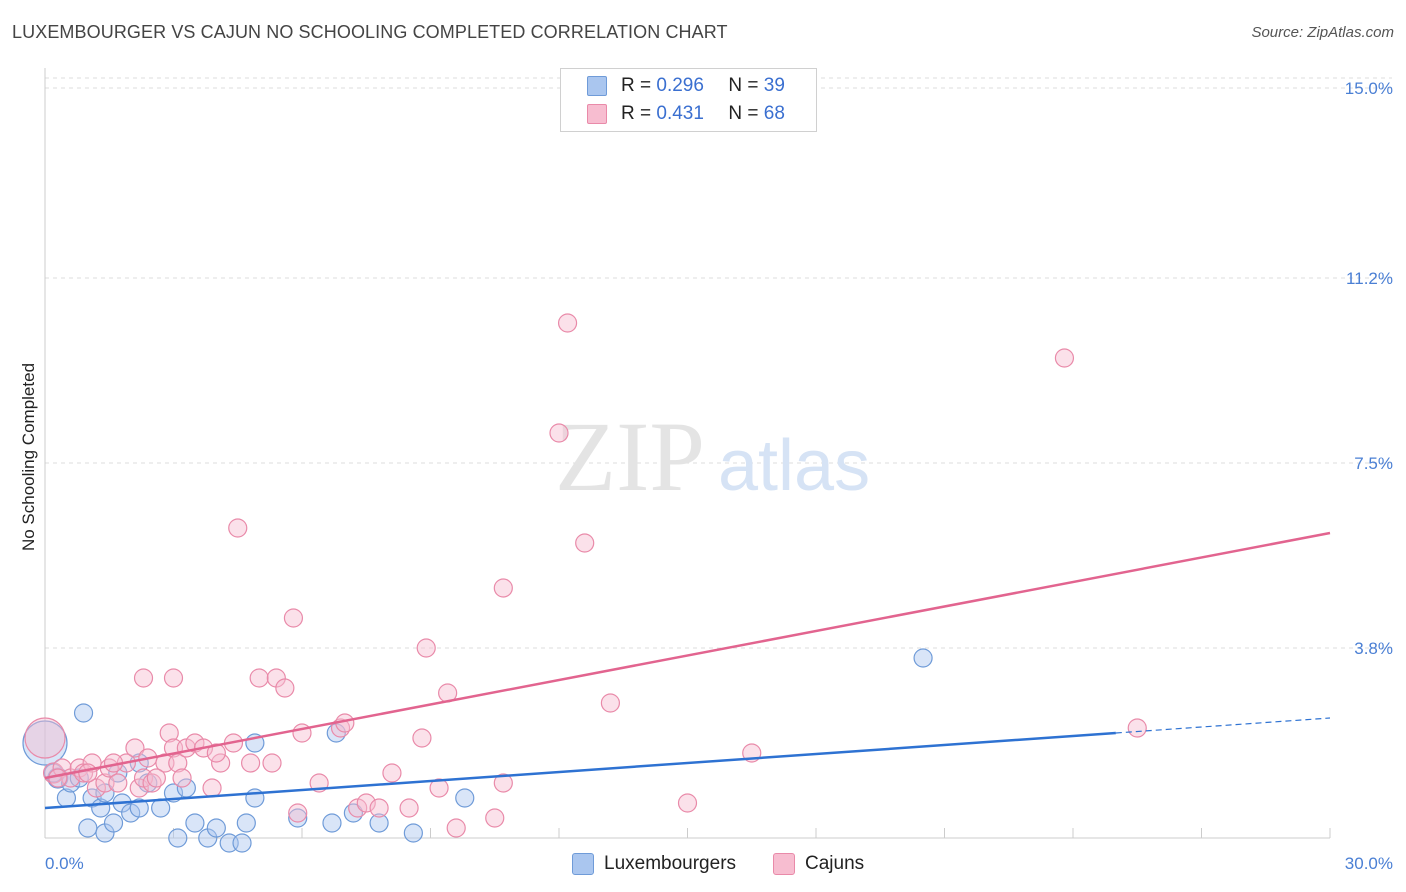 This screenshot has height=892, width=1406. Describe the element at coordinates (784, 864) in the screenshot. I see `bottom-legend-swatch-cajuns` at that location.